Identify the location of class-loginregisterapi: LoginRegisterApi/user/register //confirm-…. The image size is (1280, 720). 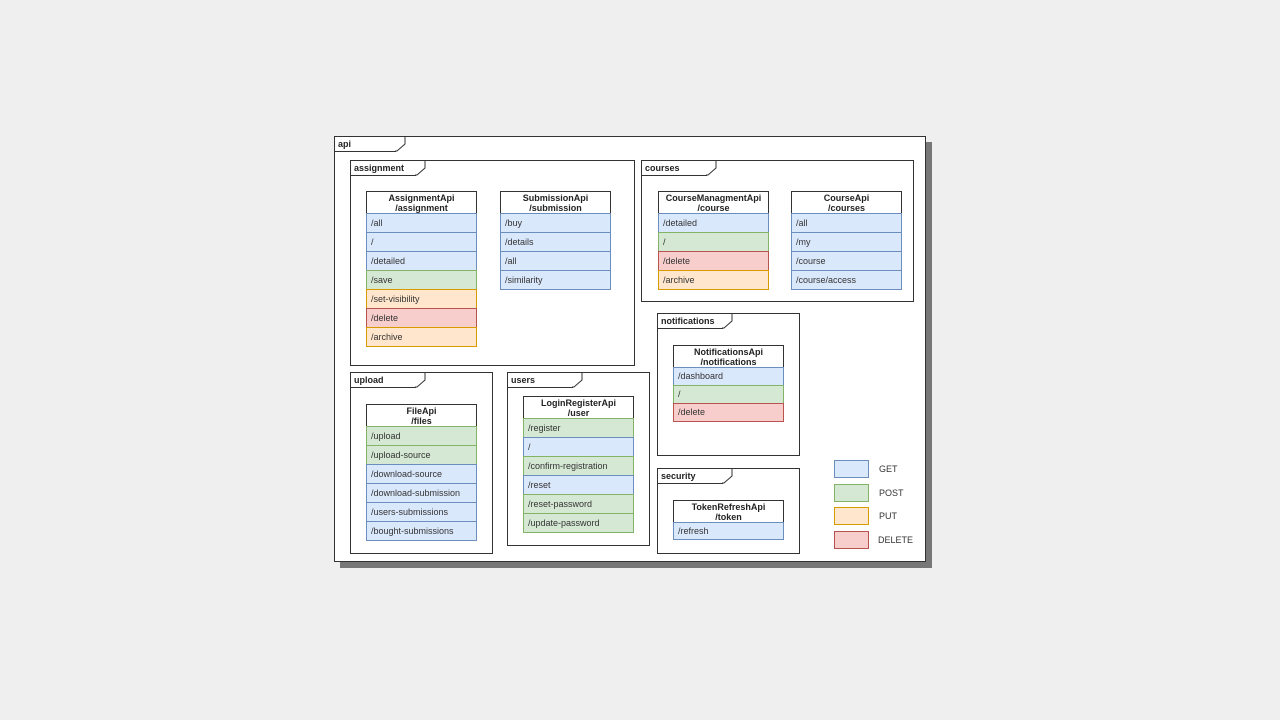
(578, 464).